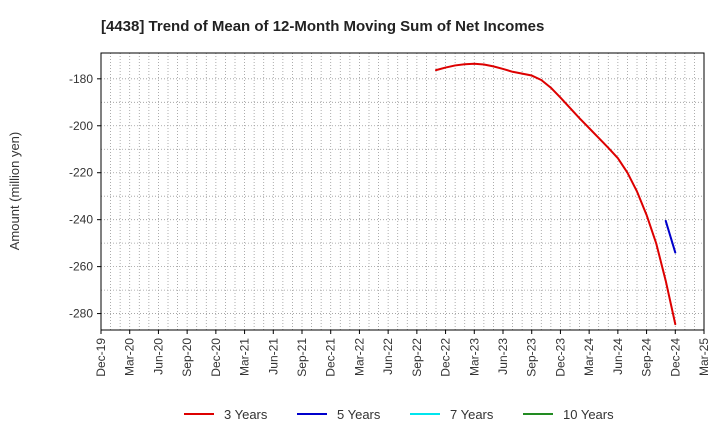 This screenshot has width=720, height=440. What do you see at coordinates (130, 357) in the screenshot?
I see `x-tick-label: Mar-20` at bounding box center [130, 357].